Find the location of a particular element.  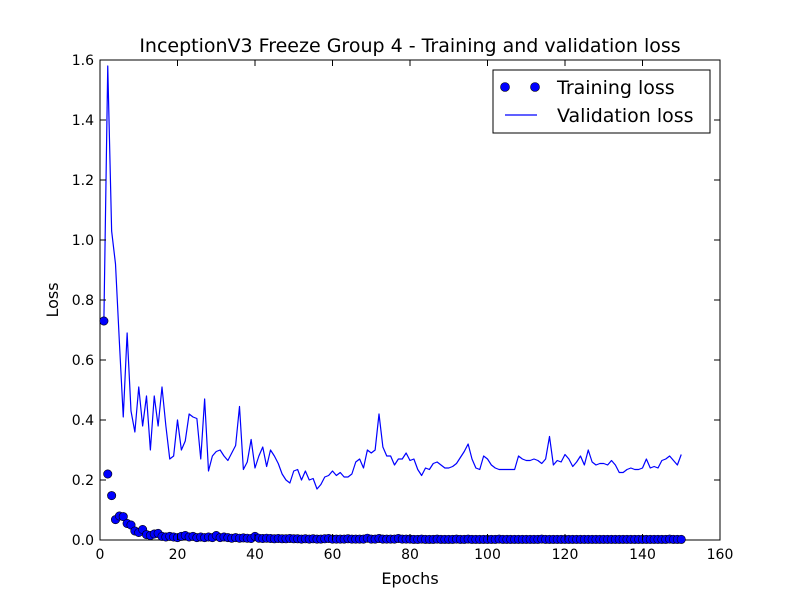

y-tick-label: 0.8 is located at coordinates (83, 301).